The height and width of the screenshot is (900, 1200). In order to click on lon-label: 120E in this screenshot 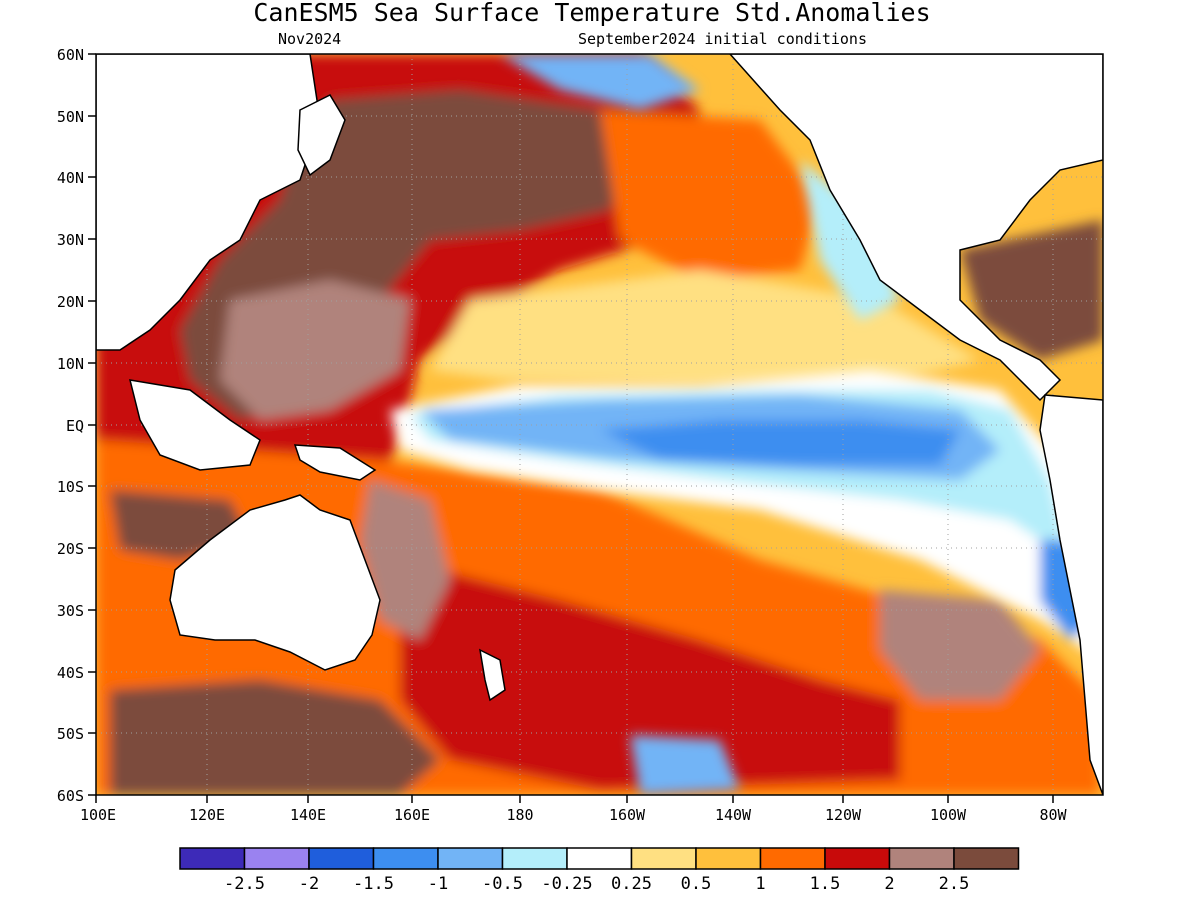, I will do `click(207, 815)`.